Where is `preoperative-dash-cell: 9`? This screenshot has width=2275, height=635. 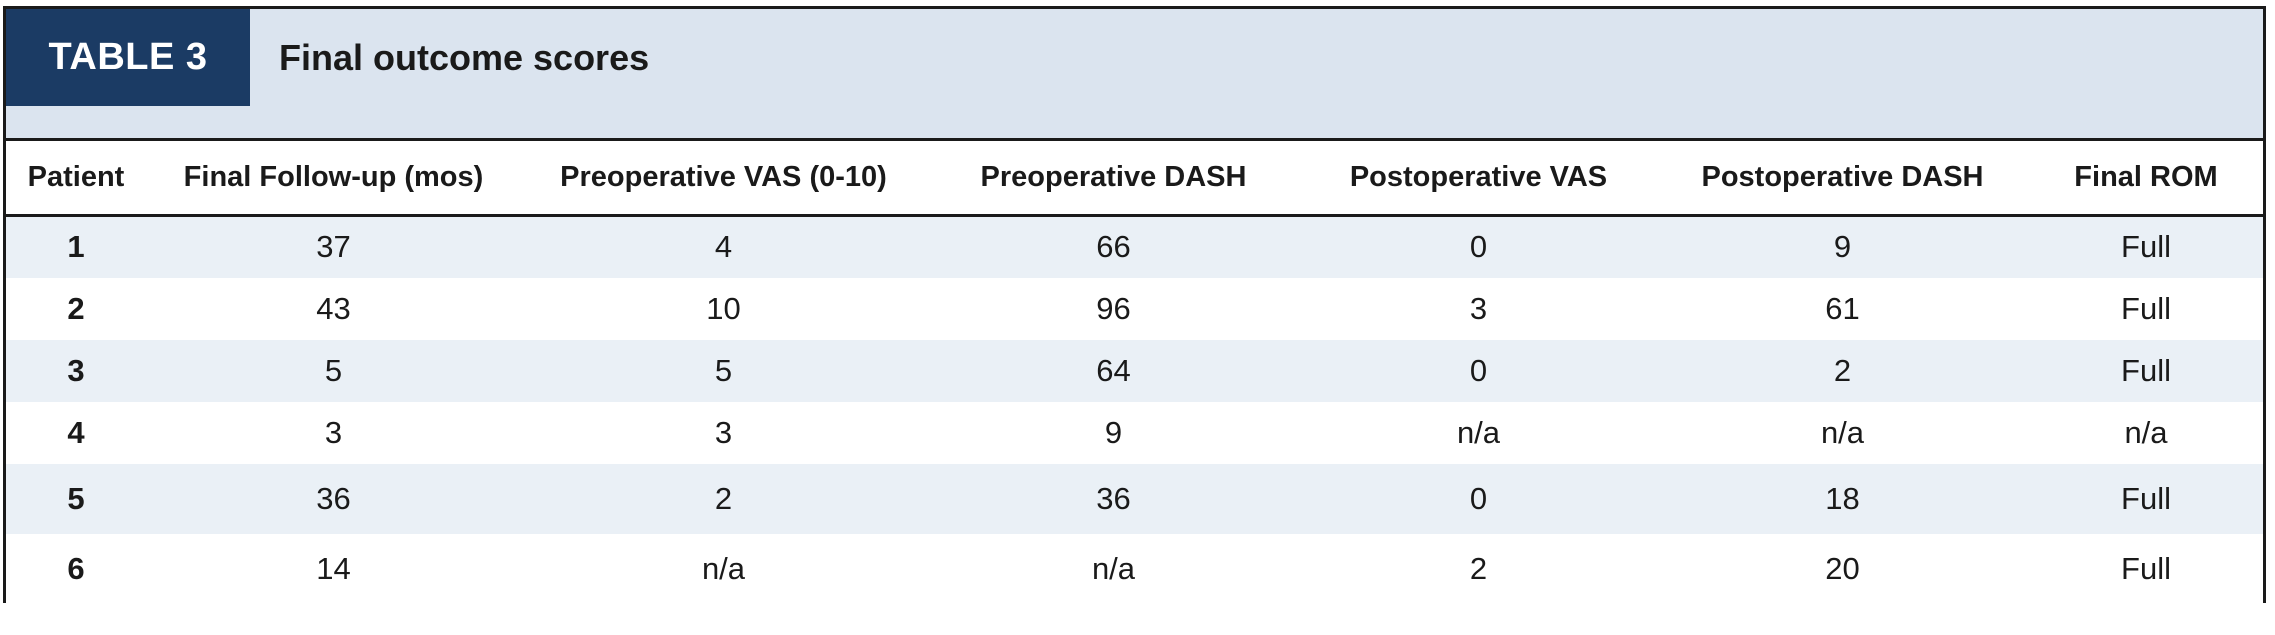
preoperative-dash-cell: 9 is located at coordinates (1113, 432).